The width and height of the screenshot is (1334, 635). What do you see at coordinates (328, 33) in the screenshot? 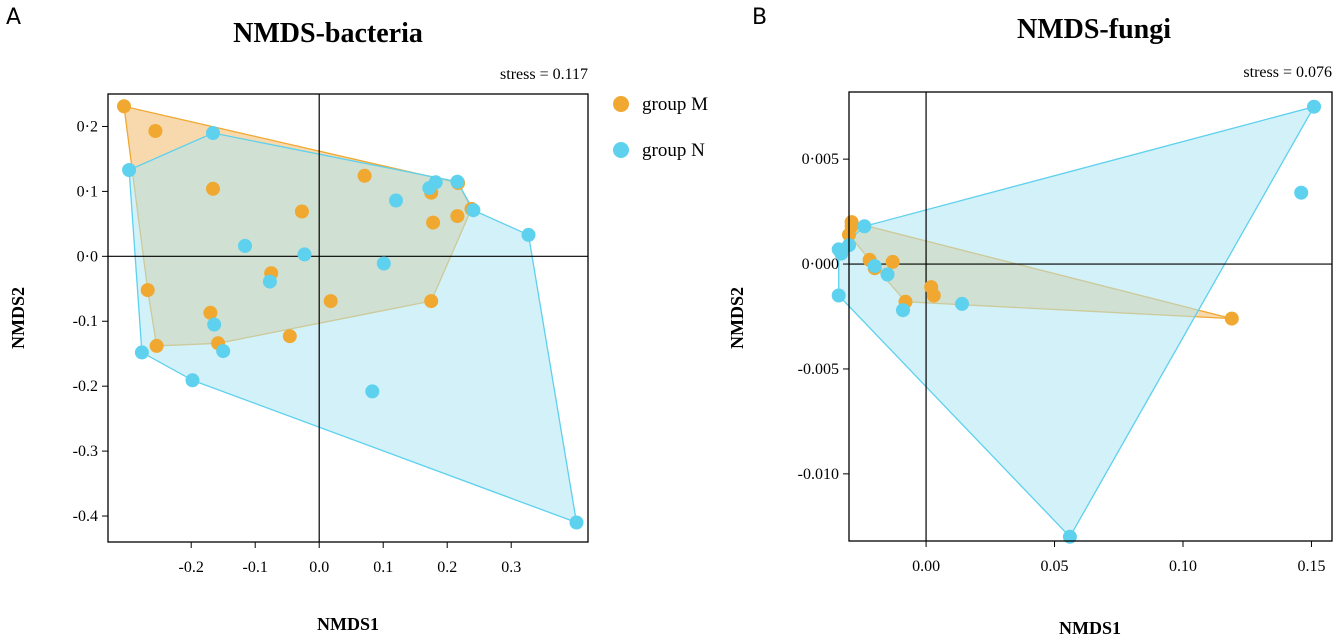
I see `panel-a-title: NMDS-bacteria` at bounding box center [328, 33].